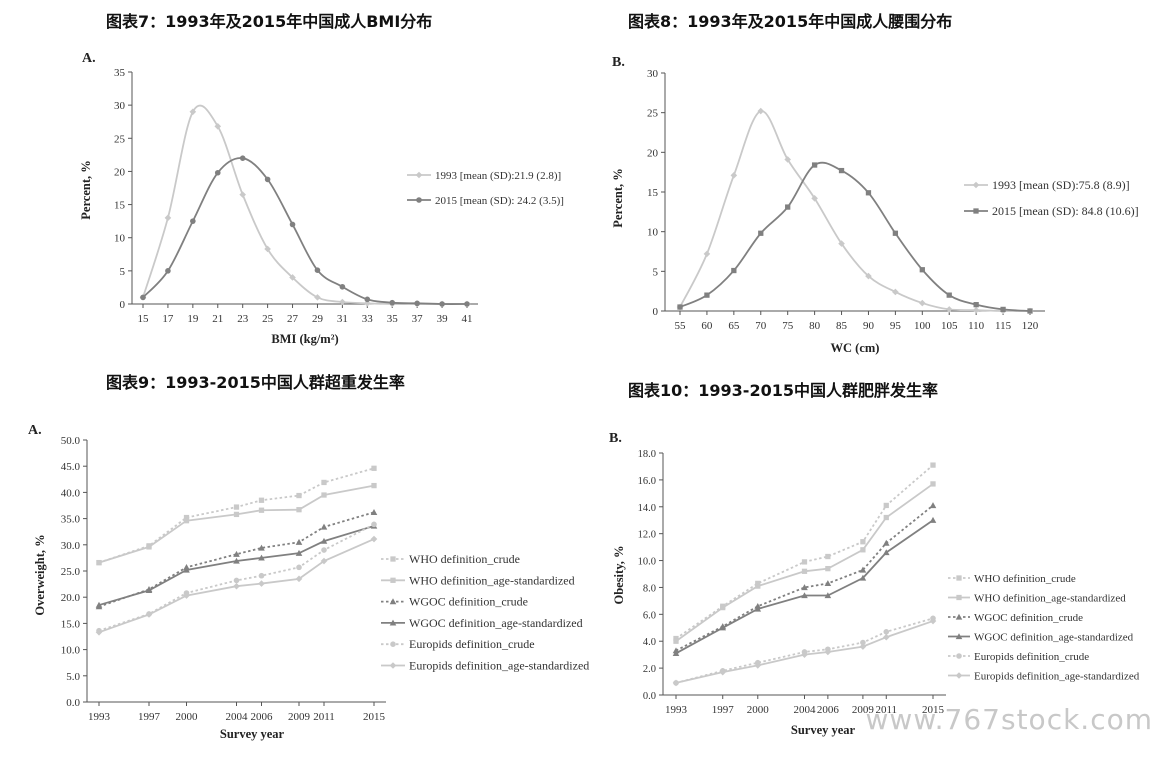 This screenshot has height=768, width=1155. I want to click on y-tick-label: 25, so click(120, 139).